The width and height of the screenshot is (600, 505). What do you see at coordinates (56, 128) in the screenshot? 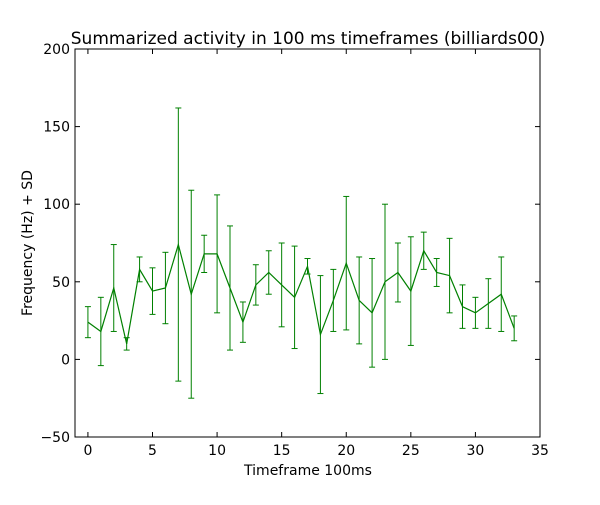
I see `y-tick-label: 150` at bounding box center [56, 128].